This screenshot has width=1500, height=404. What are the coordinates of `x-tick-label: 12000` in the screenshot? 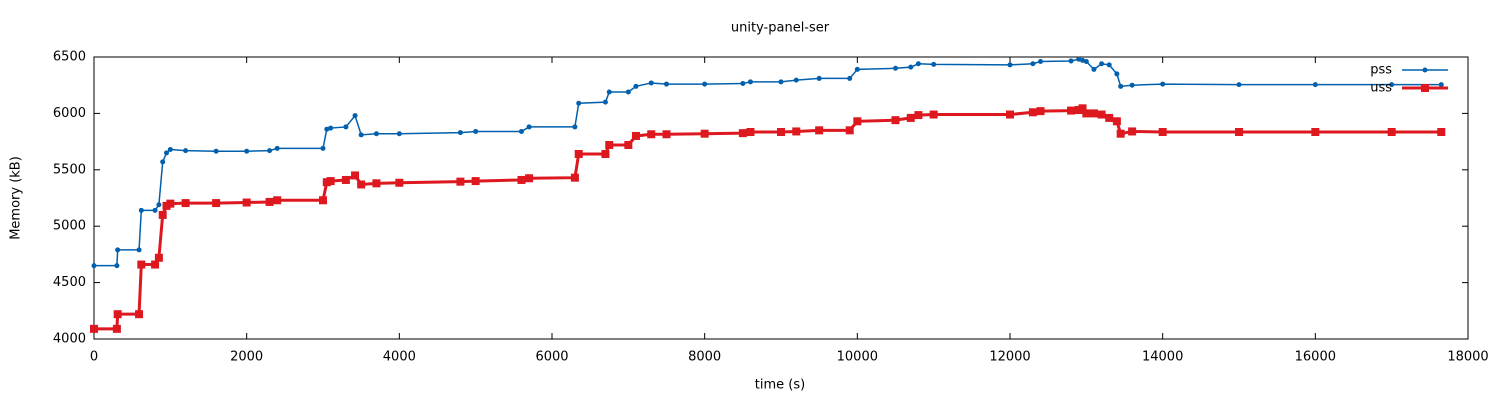 It's located at (1009, 357).